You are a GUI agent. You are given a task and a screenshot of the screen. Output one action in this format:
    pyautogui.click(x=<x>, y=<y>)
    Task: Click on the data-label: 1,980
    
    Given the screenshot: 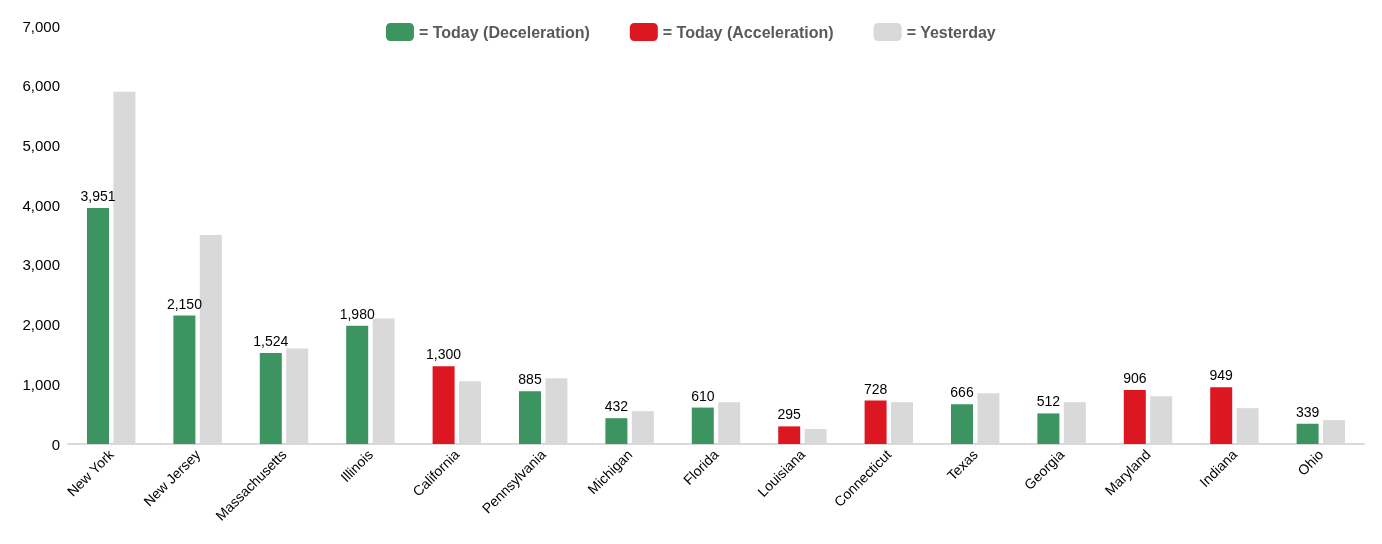 What is the action you would take?
    pyautogui.click(x=357, y=313)
    